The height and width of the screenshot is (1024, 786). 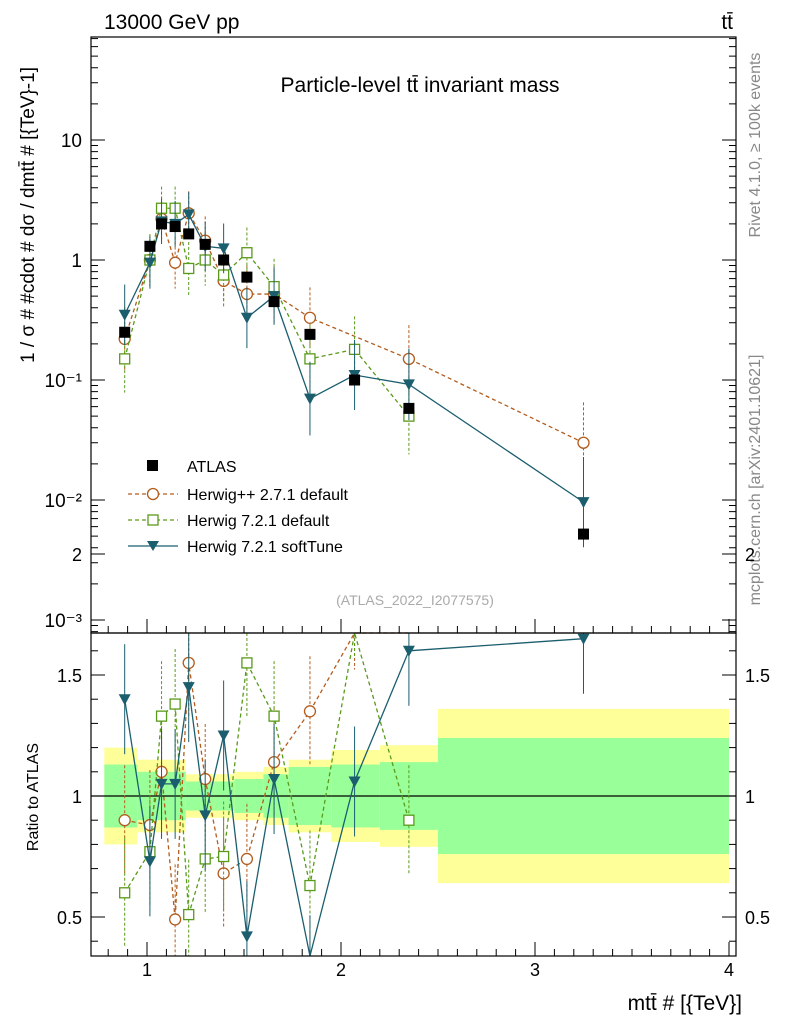 I want to click on ratio-tick-label-left: 2, so click(x=77, y=555).